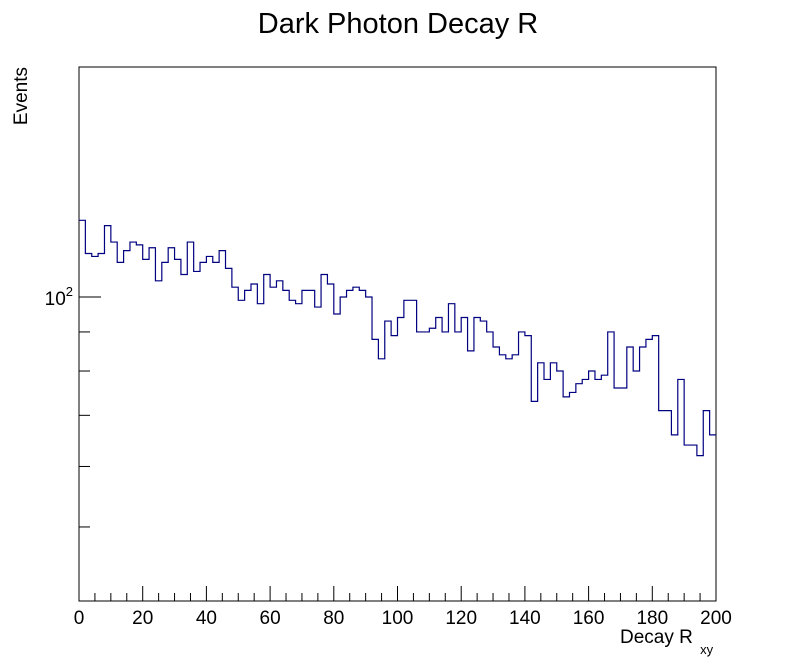  What do you see at coordinates (652, 618) in the screenshot?
I see `x-tick-label: 180` at bounding box center [652, 618].